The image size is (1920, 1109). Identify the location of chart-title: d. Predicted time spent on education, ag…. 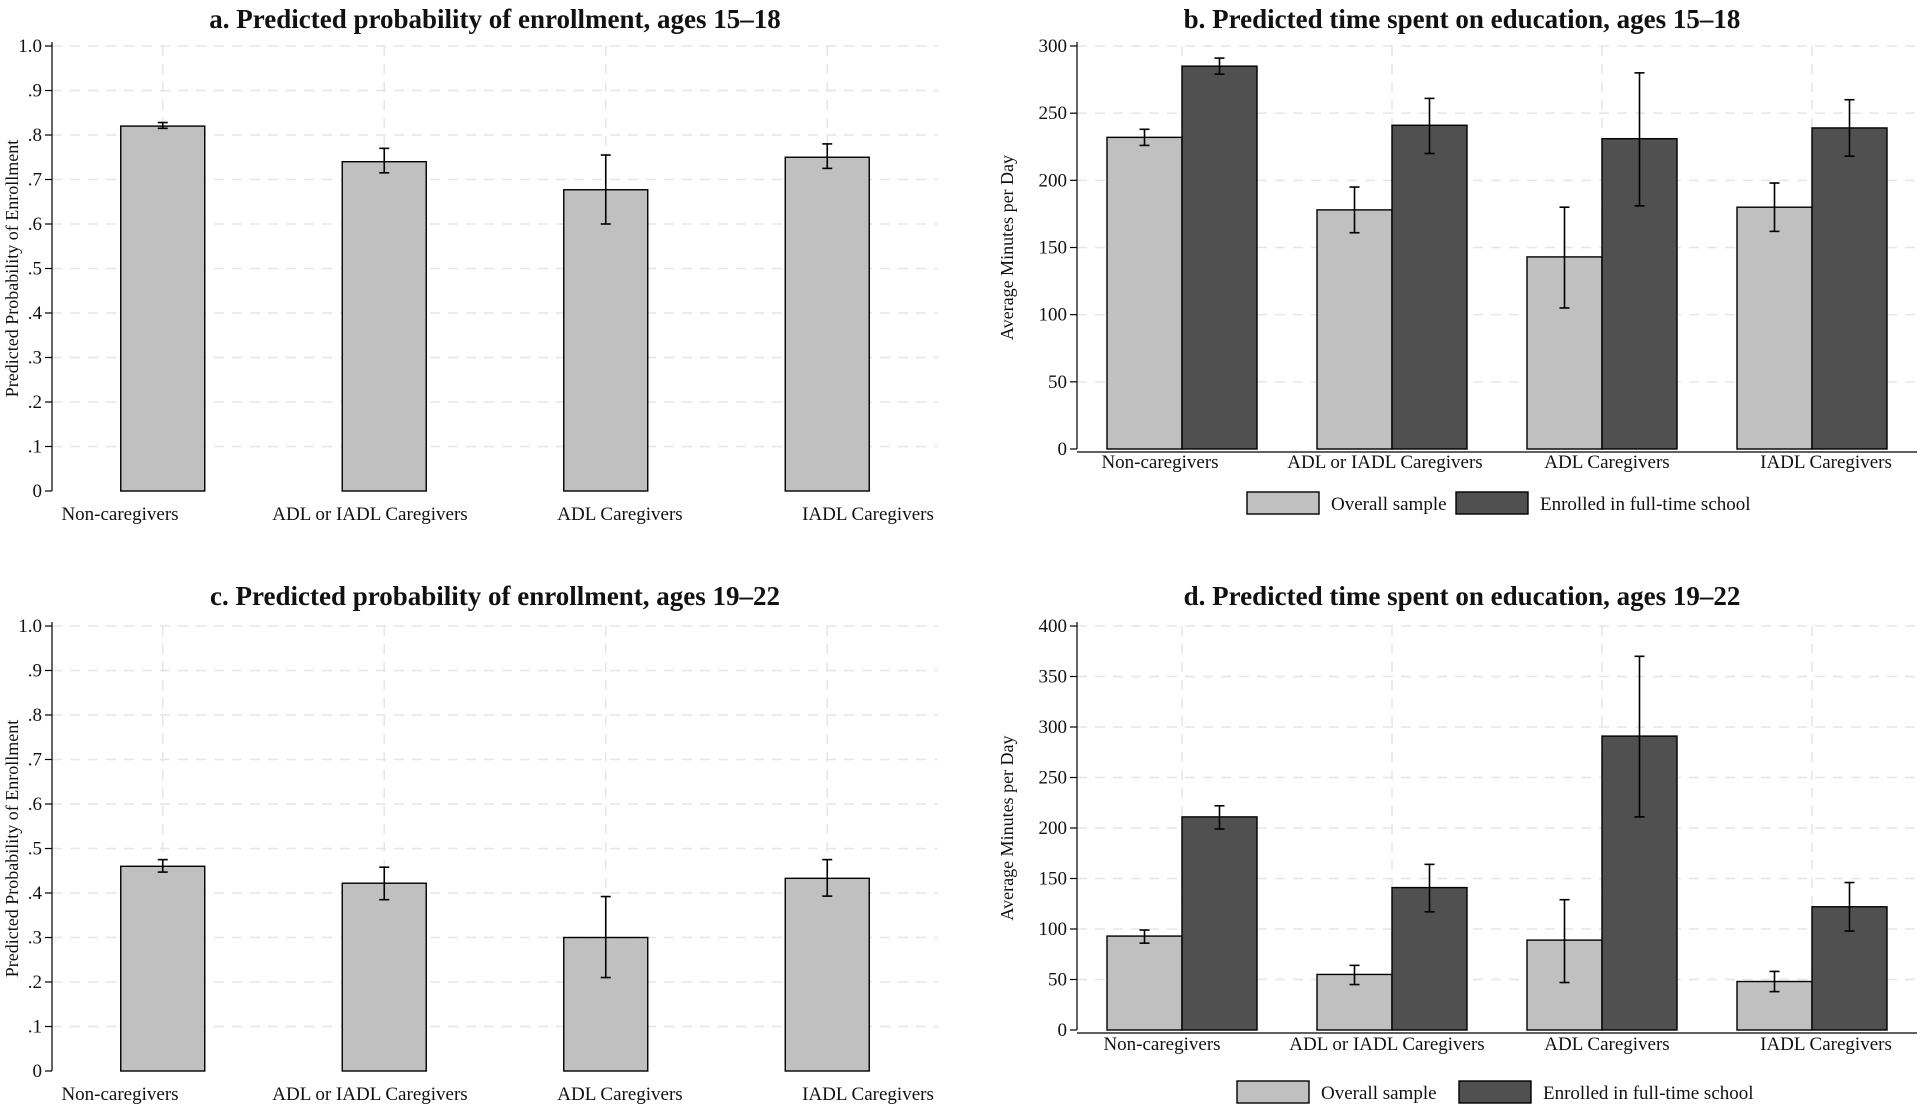
(1462, 596).